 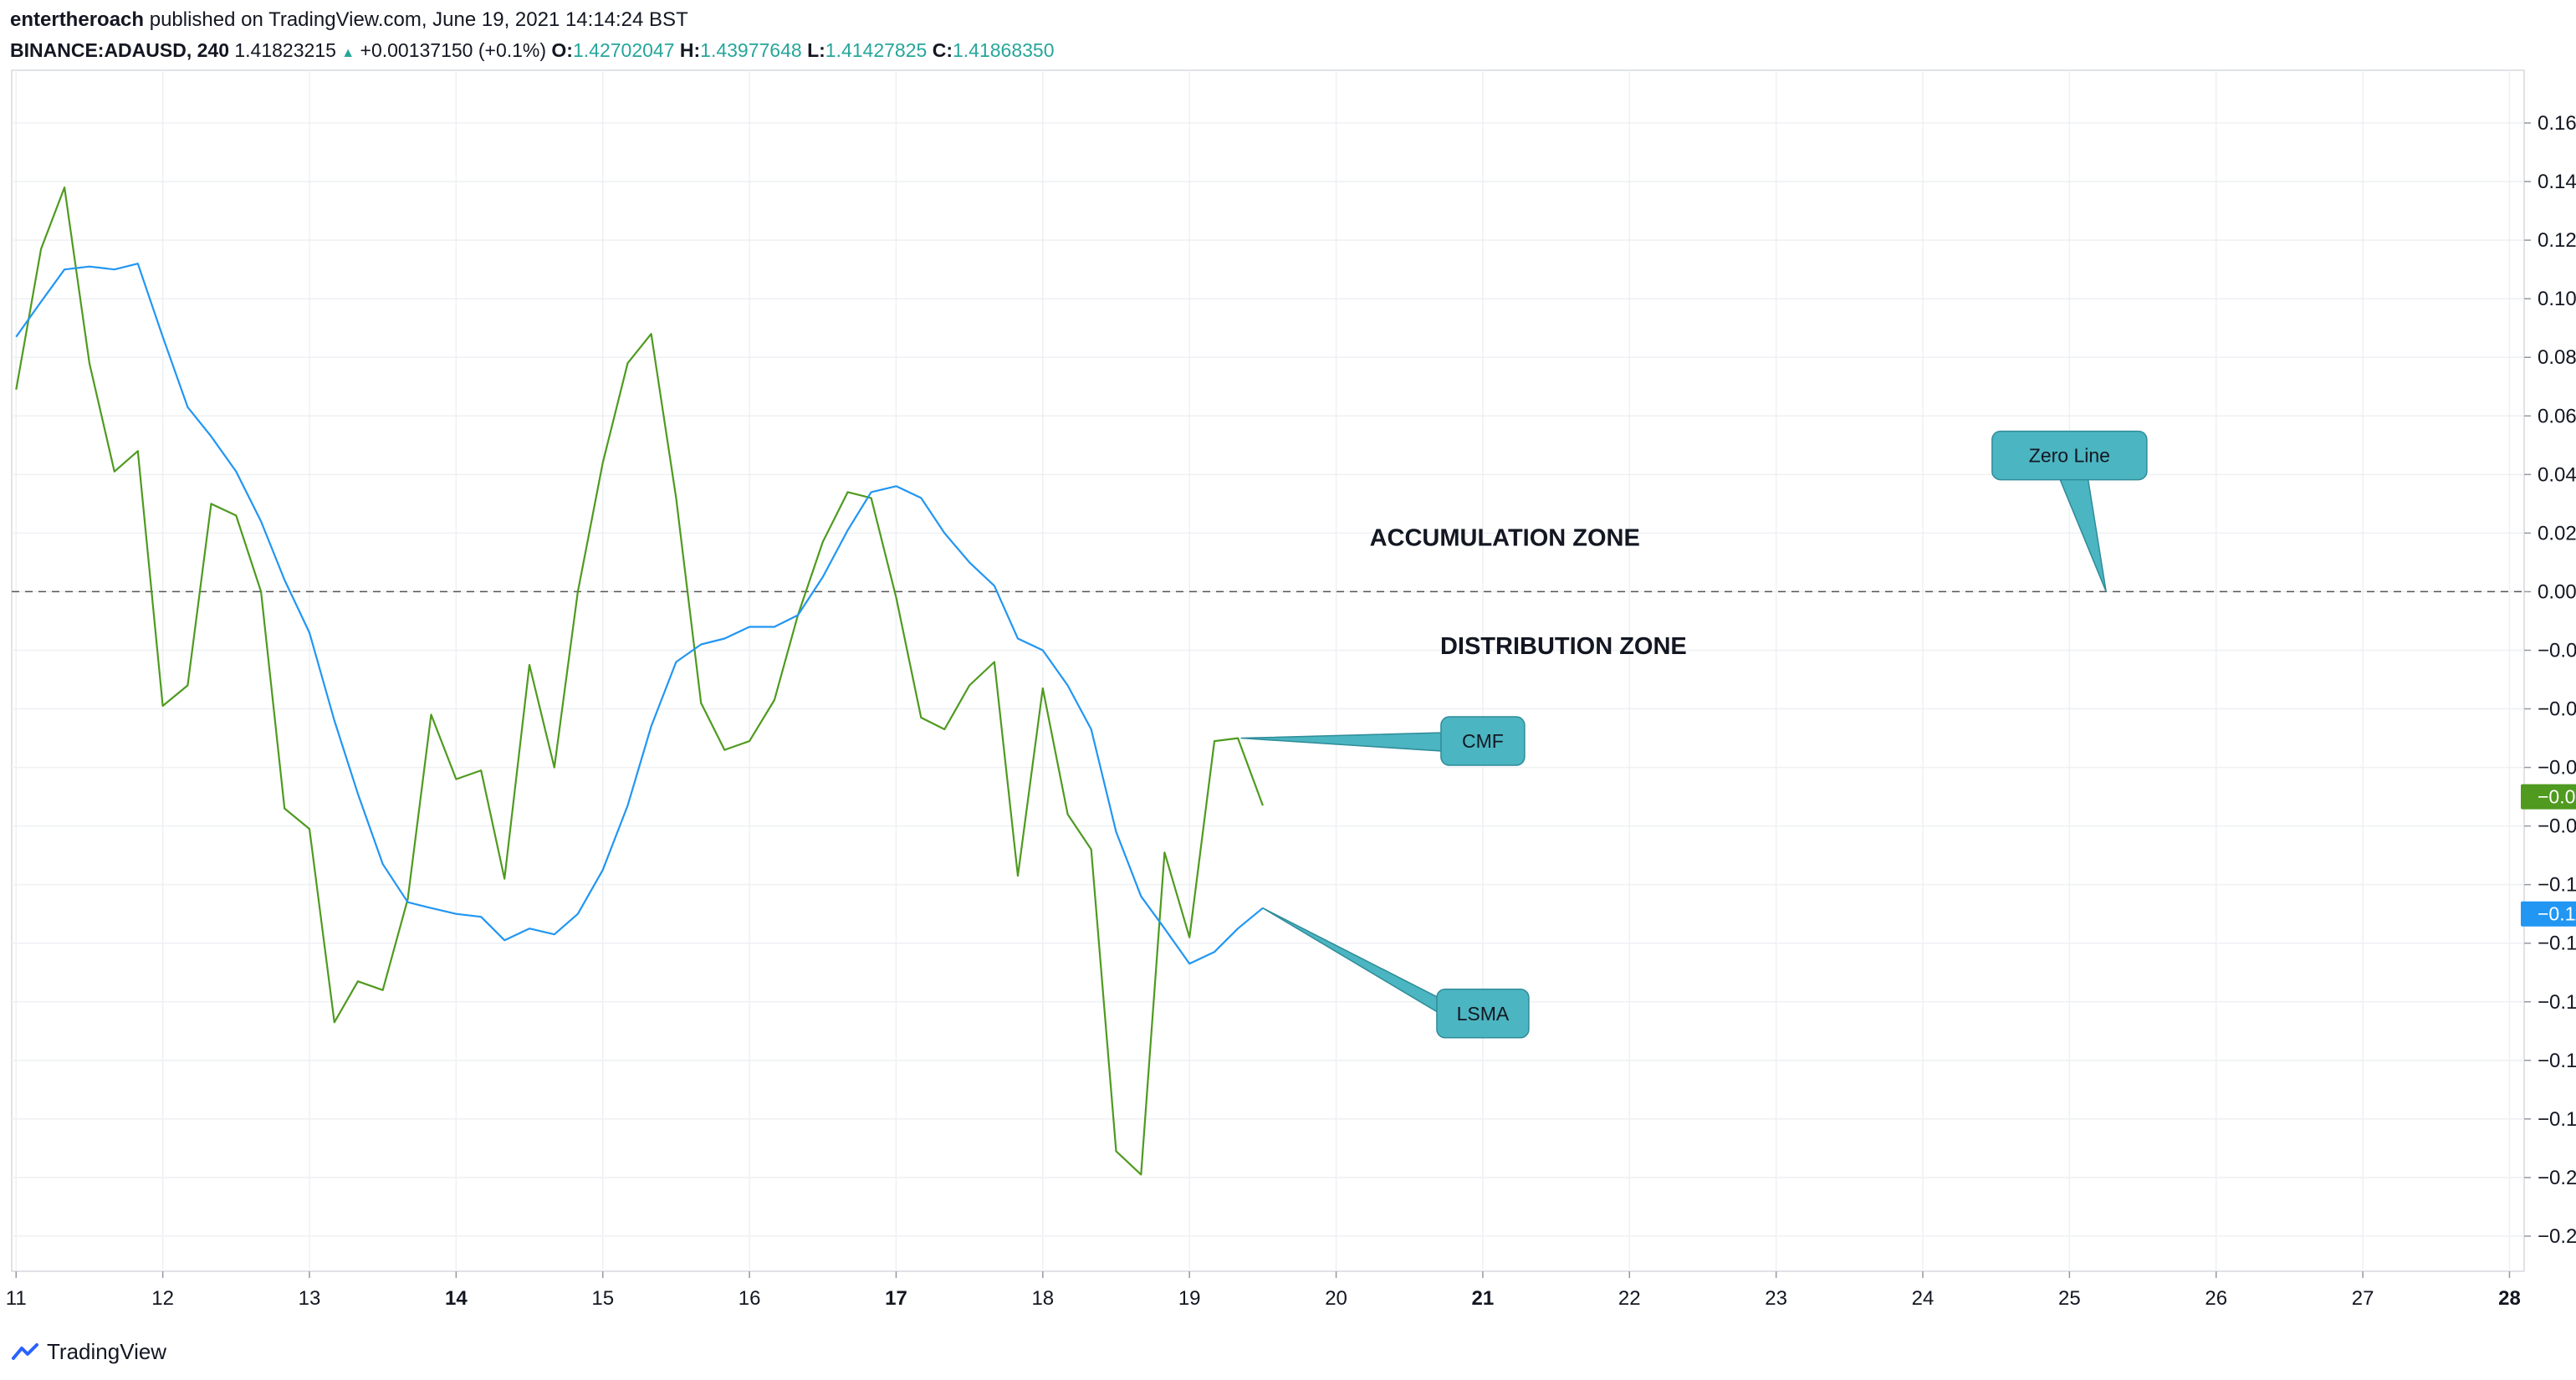 What do you see at coordinates (2557, 533) in the screenshot?
I see `y-tick-label: 0.02` at bounding box center [2557, 533].